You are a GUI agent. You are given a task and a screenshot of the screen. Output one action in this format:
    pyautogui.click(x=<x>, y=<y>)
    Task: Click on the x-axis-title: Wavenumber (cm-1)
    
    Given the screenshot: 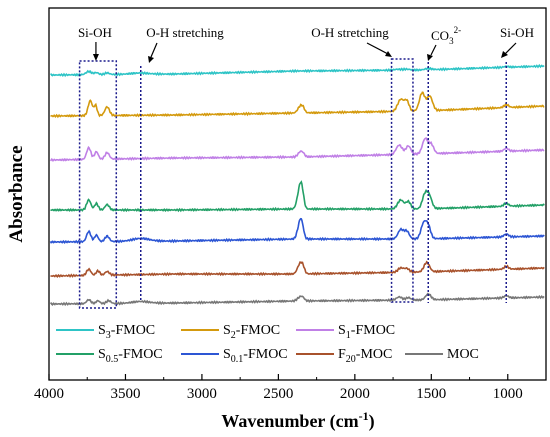 What is the action you would take?
    pyautogui.click(x=297, y=420)
    